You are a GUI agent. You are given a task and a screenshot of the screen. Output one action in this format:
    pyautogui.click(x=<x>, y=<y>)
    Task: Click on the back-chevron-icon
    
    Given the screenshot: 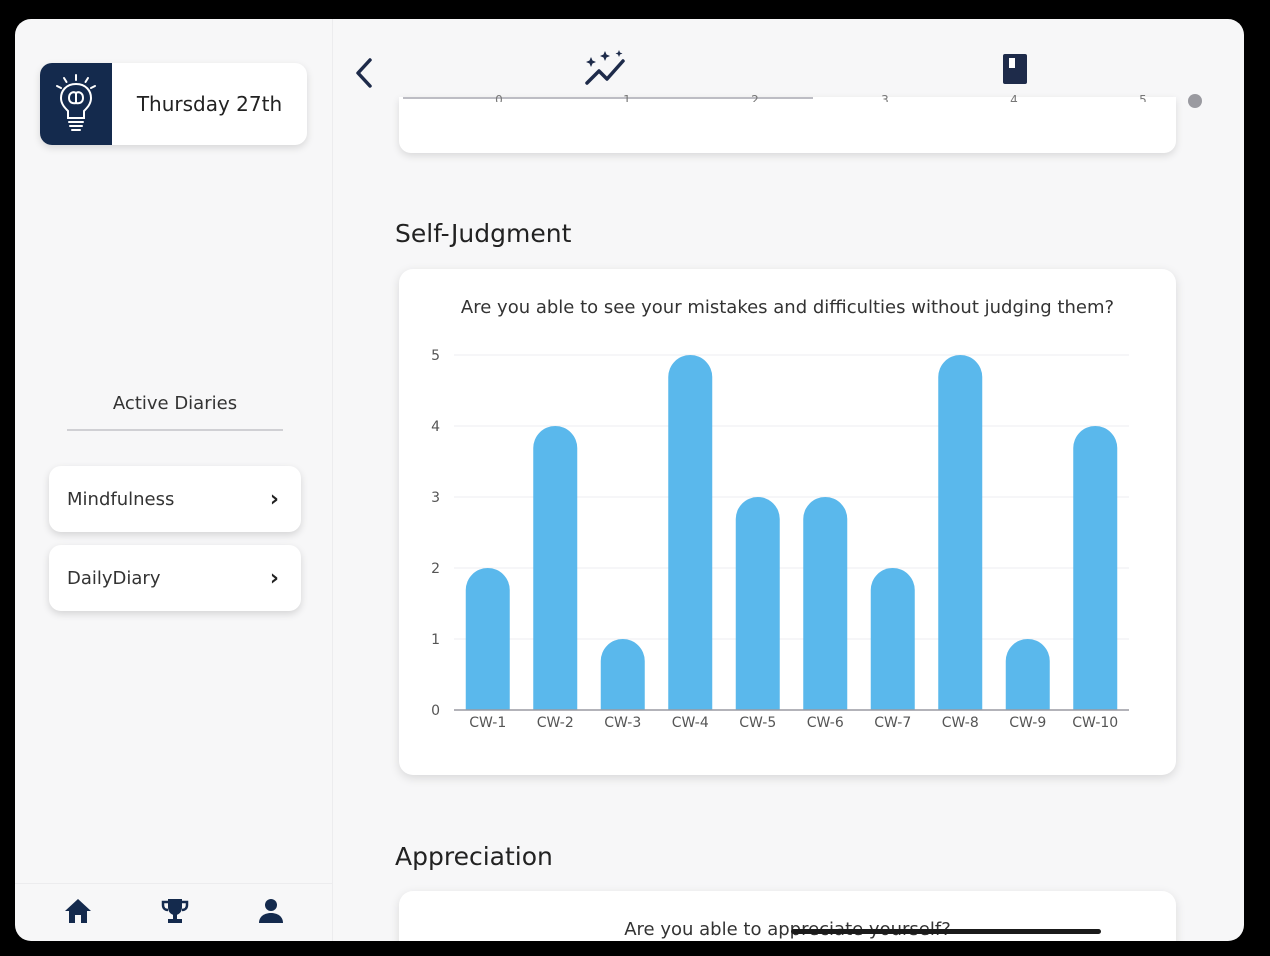 What is the action you would take?
    pyautogui.click(x=364, y=73)
    